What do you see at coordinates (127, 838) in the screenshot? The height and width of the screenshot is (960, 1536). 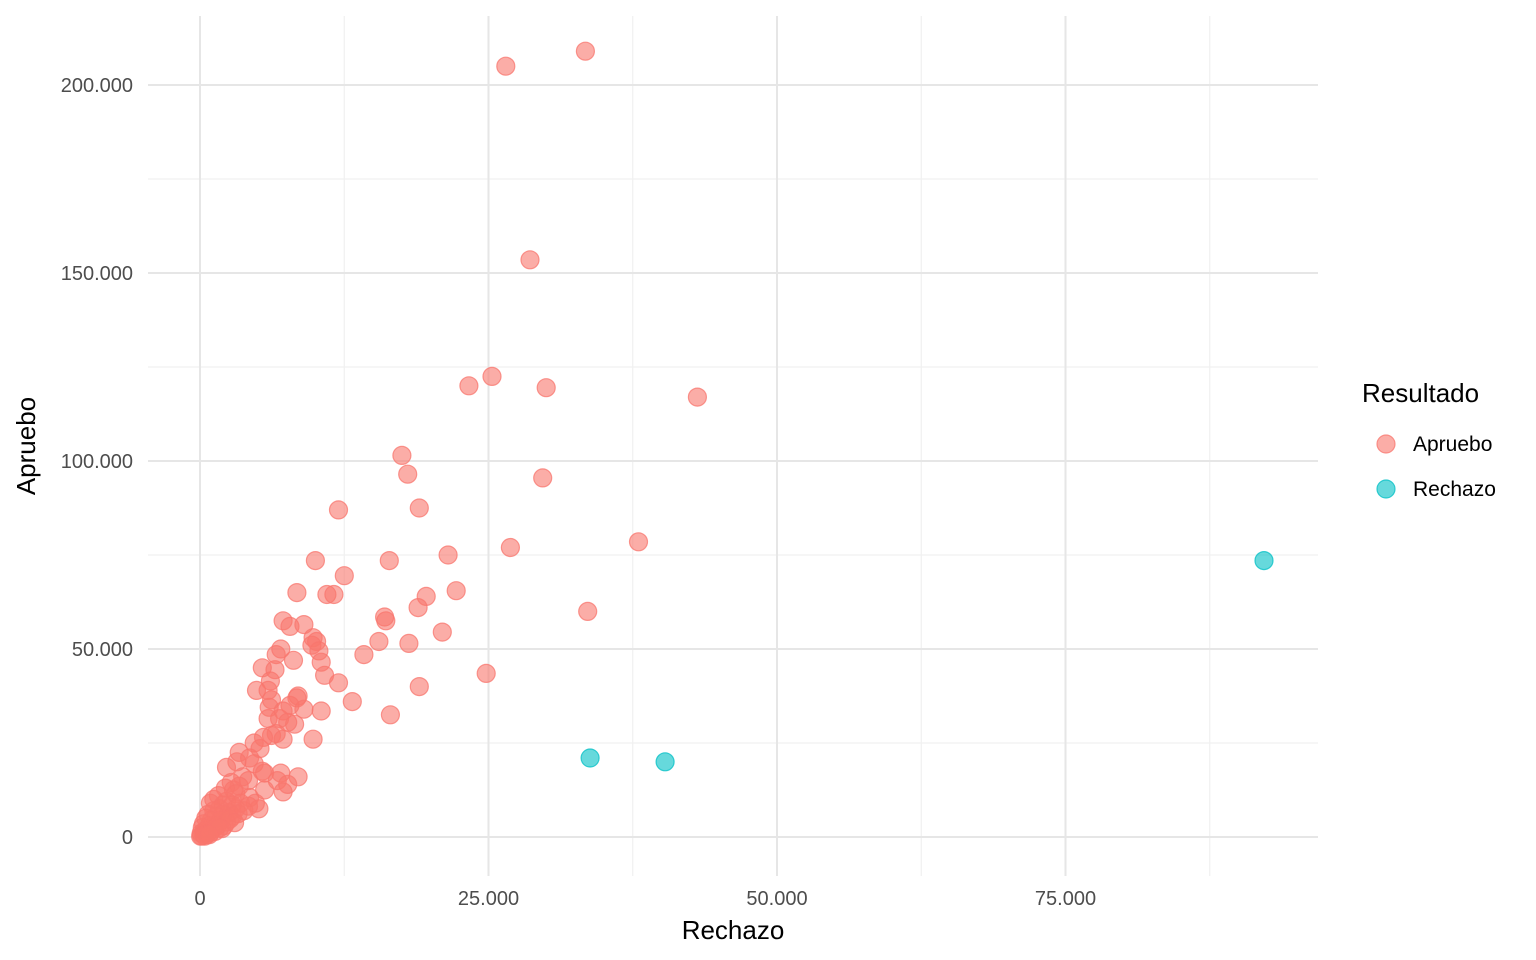 I see `y-tick-label: 0` at bounding box center [127, 838].